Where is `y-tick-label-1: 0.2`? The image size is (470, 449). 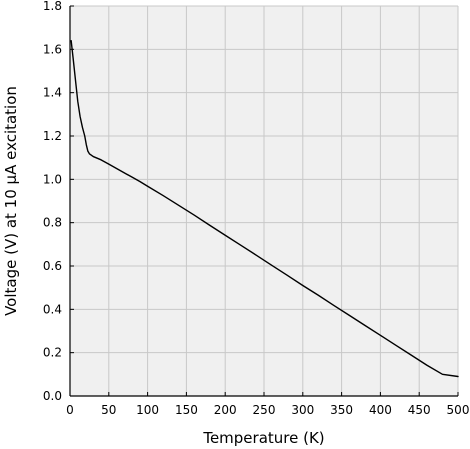
y-tick-label-1: 0.2 is located at coordinates (52, 353).